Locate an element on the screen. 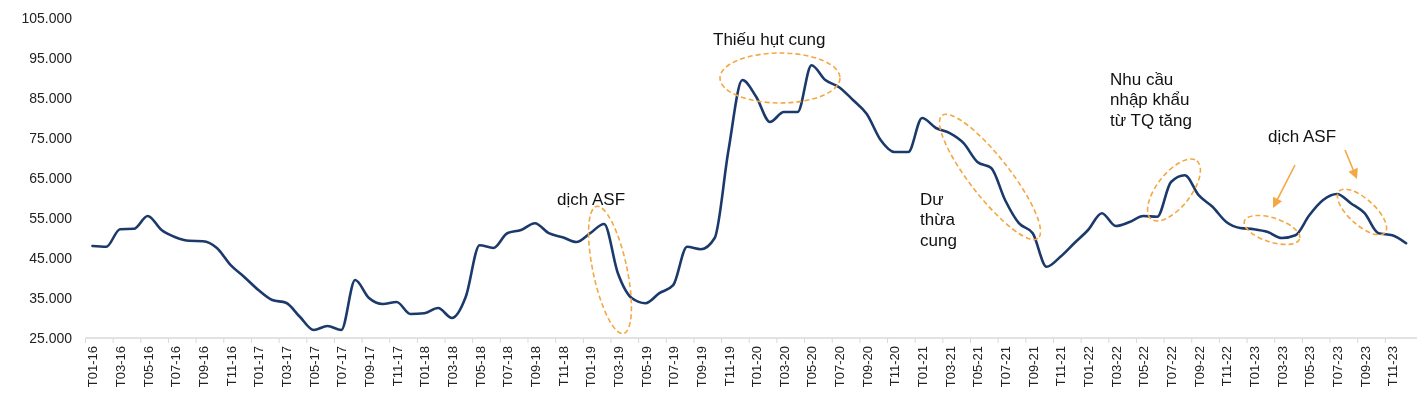 The width and height of the screenshot is (1426, 410). x-tick-label: T07-18 is located at coordinates (508, 367).